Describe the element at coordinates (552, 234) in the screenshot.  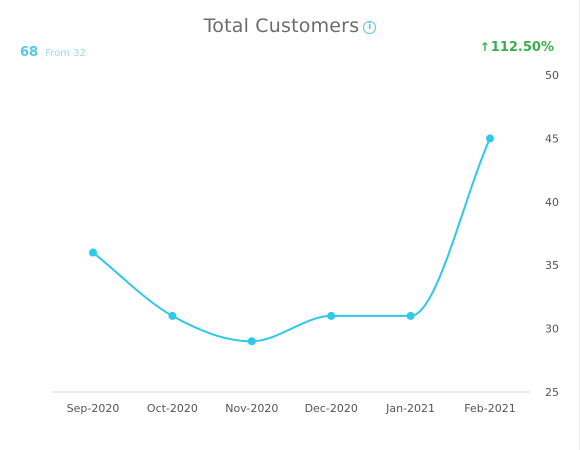
I see `y-axis: 25 30 35 40 45 50` at that location.